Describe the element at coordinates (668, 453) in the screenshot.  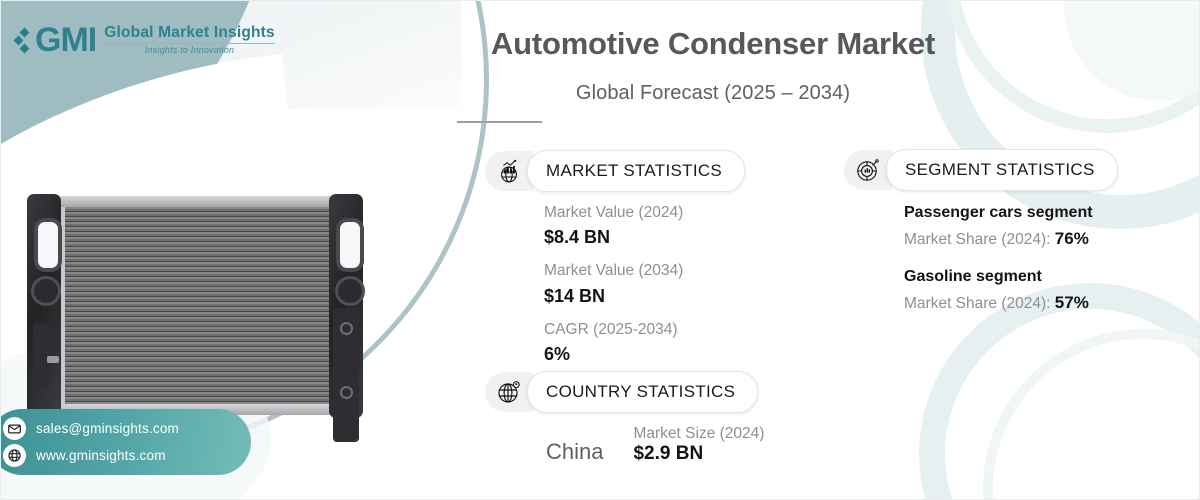
I see `country-market-size-value: $2.9 BN` at that location.